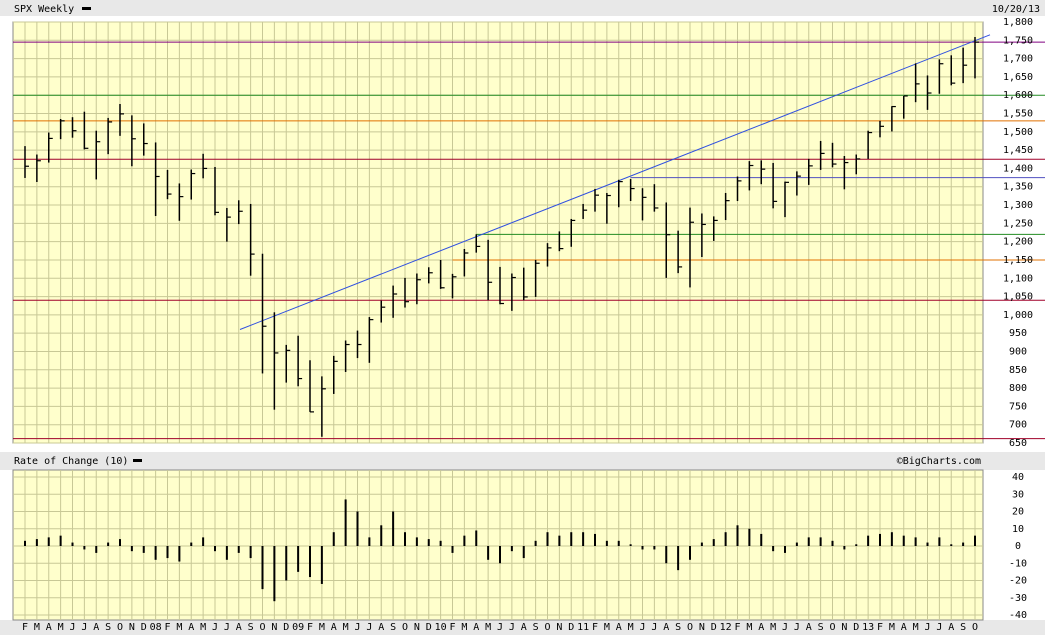 This screenshot has width=1045, height=639. What do you see at coordinates (1018, 598) in the screenshot?
I see `y-tick-label: -30` at bounding box center [1018, 598].